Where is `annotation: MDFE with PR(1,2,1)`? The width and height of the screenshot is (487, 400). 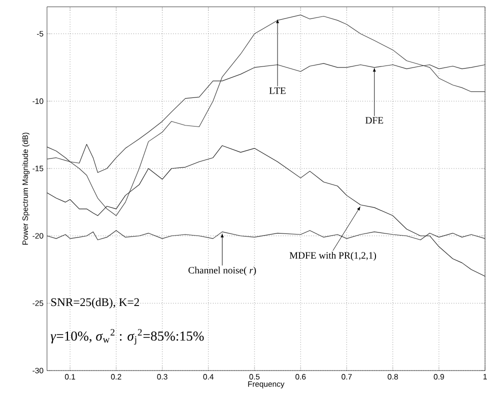
annotation: MDFE with PR(1,2,1) is located at coordinates (333, 256).